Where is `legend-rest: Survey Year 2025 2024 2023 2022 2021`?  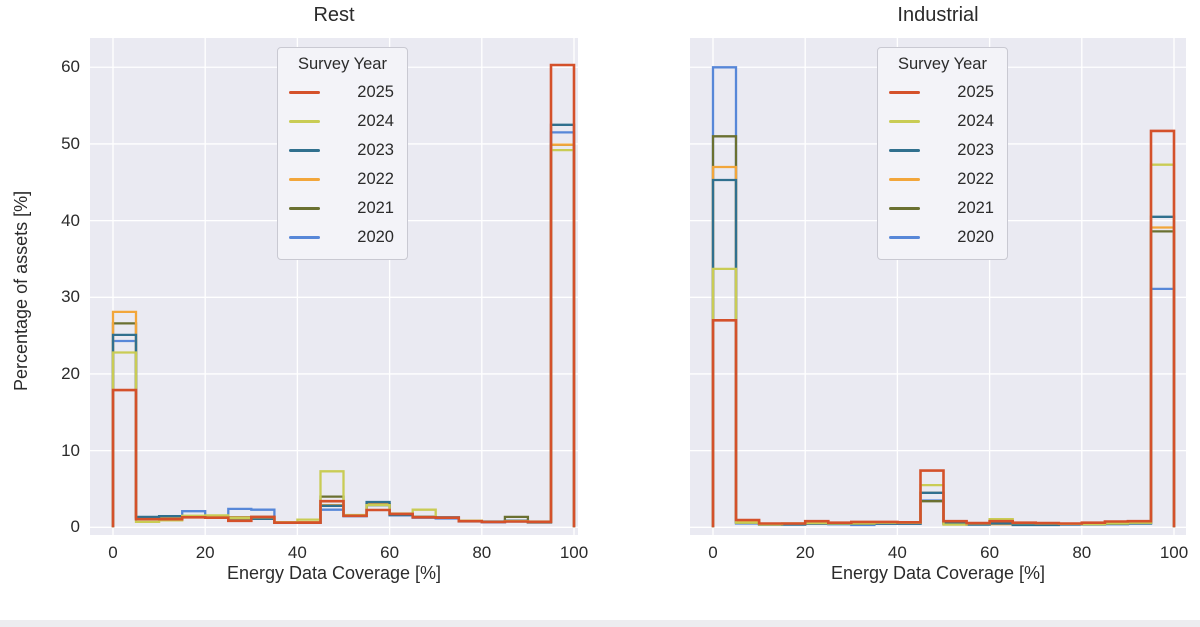
legend-rest: Survey Year 2025 2024 2023 2022 2021 is located at coordinates (342, 153).